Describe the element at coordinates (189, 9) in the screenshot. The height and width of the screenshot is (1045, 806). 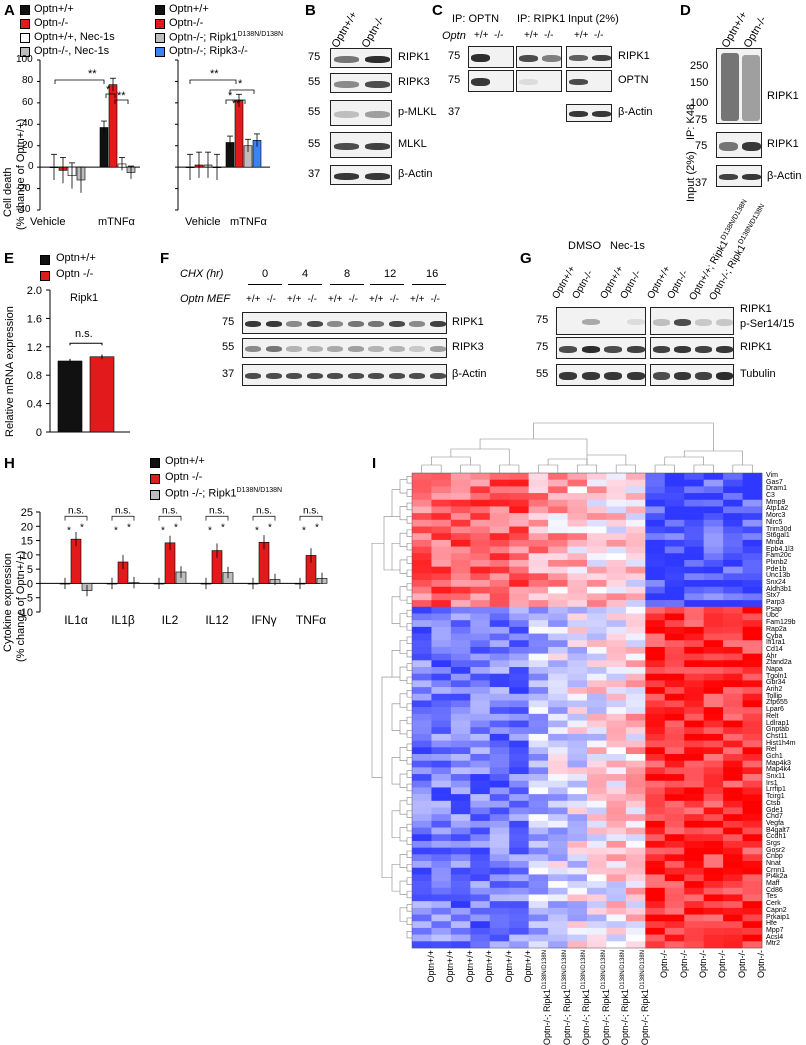
I see `legend-label: Optn+/+` at that location.